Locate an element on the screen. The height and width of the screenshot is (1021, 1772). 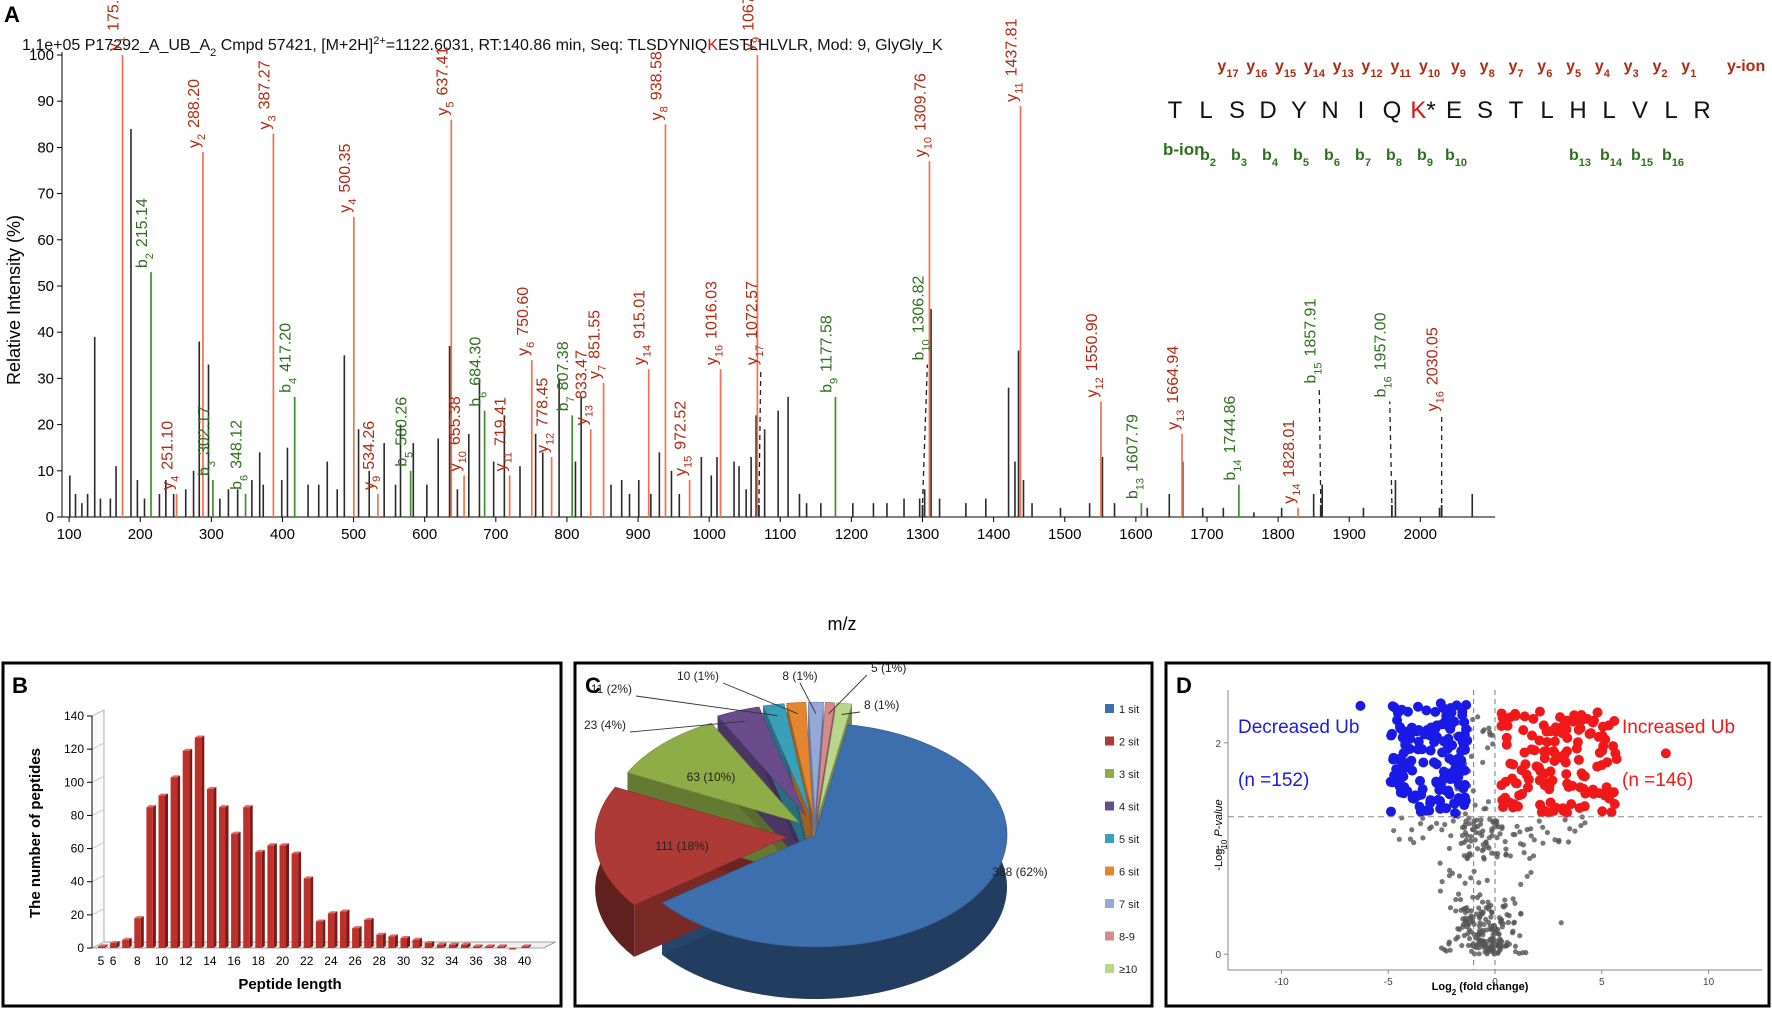
ion-mz: 1957.00 is located at coordinates (1381, 341).